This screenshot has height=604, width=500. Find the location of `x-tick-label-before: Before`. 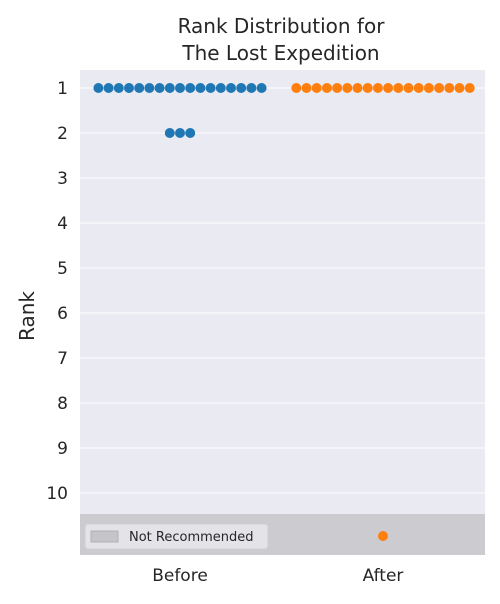

x-tick-label-before: Before is located at coordinates (180, 576).